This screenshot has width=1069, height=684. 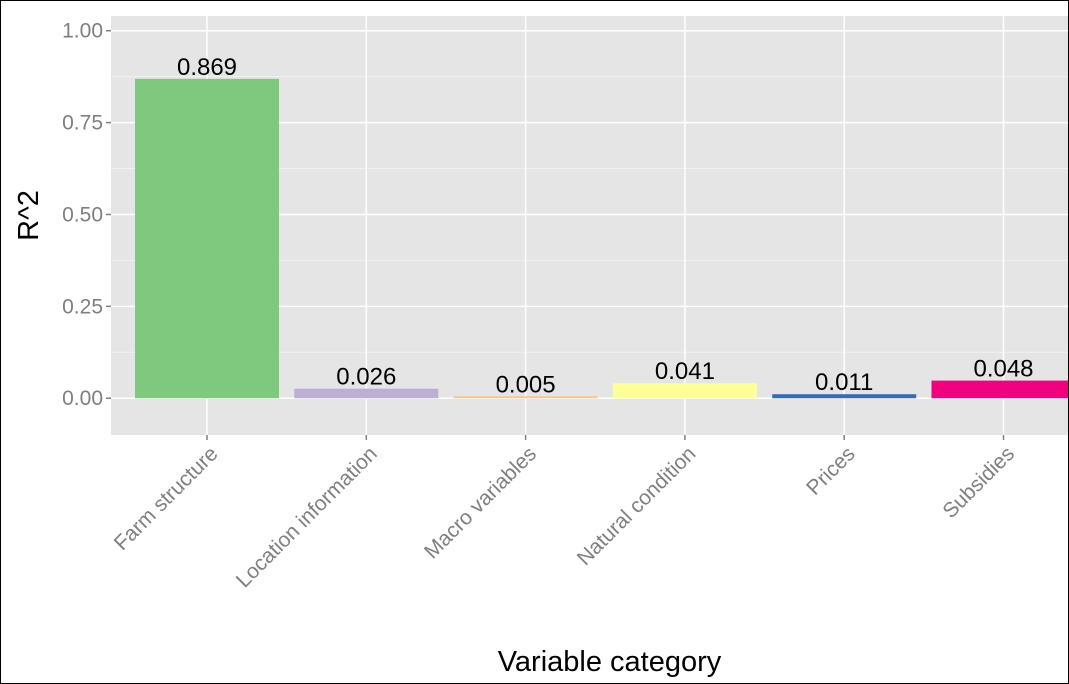 What do you see at coordinates (978, 482) in the screenshot?
I see `x-tick-label: Subsidies` at bounding box center [978, 482].